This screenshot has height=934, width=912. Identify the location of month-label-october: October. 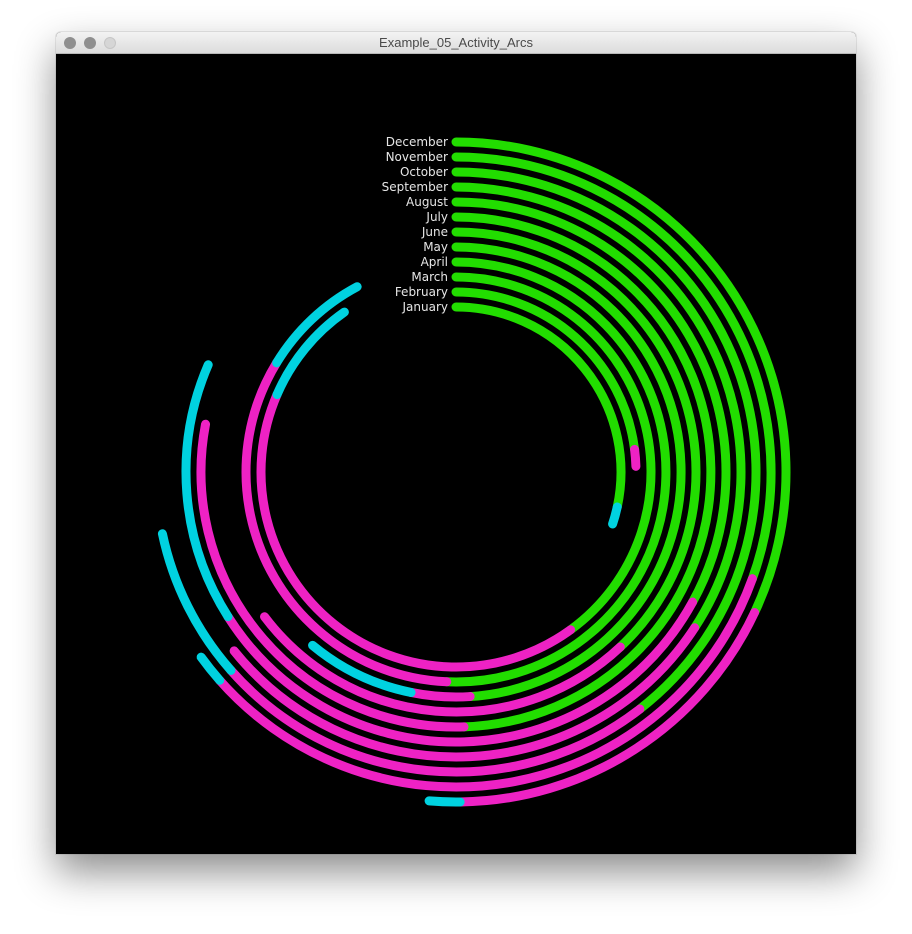
(424, 172).